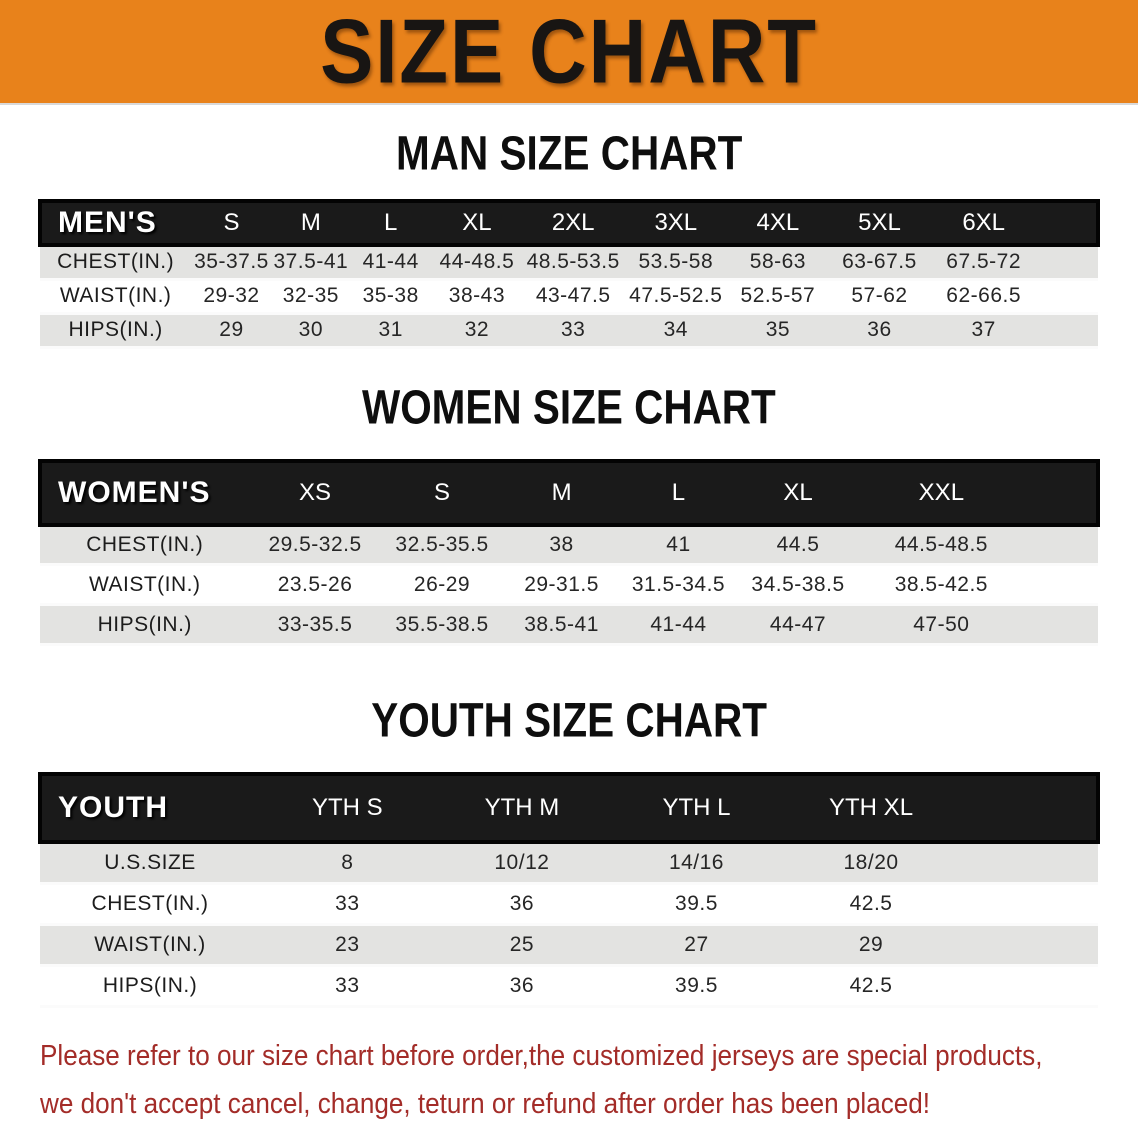 This screenshot has height=1132, width=1138. Describe the element at coordinates (675, 223) in the screenshot. I see `size-column-header: 3XL` at that location.